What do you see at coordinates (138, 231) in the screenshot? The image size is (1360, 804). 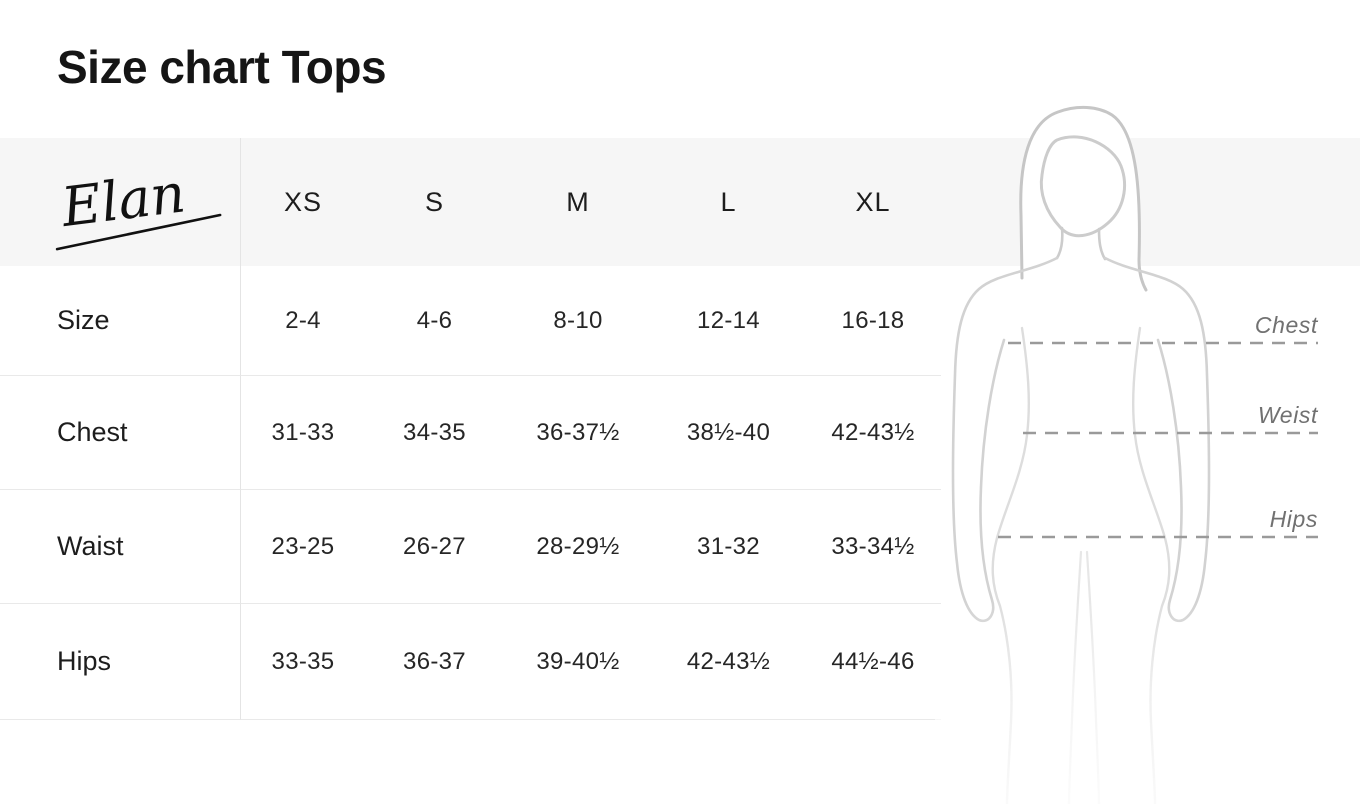 I see `brand-underline` at bounding box center [138, 231].